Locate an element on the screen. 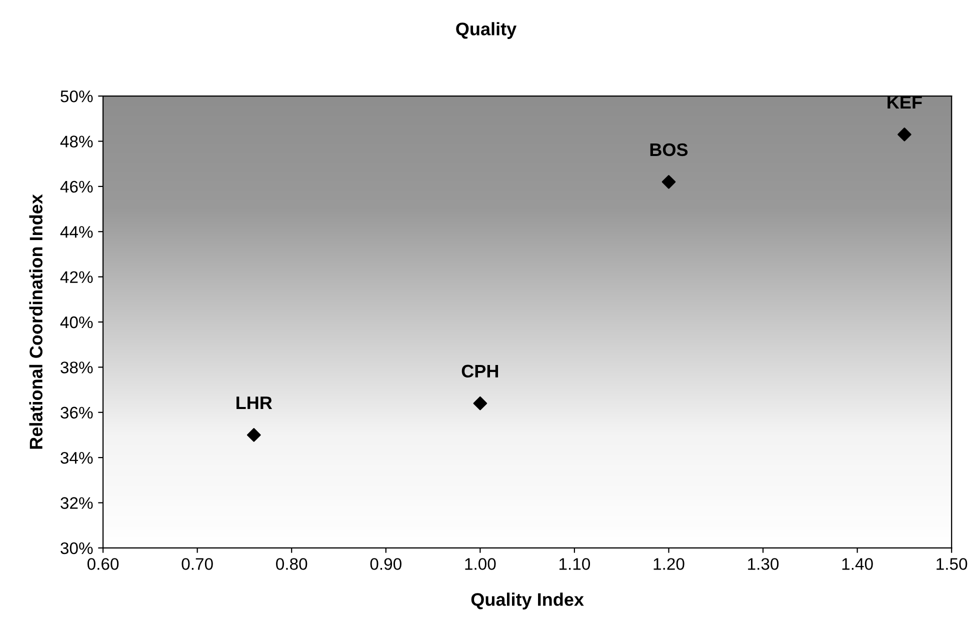  y-axis-title: Relational Coordination Index is located at coordinates (35, 321).